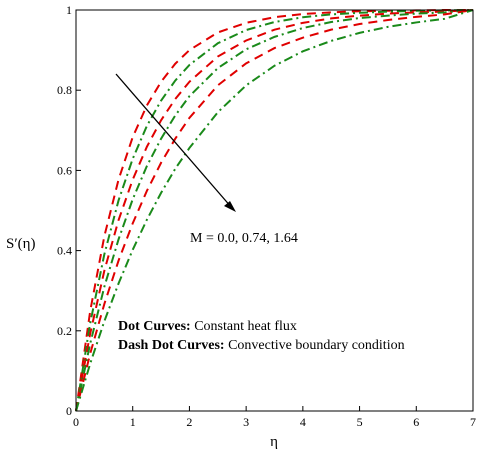 Image resolution: width=492 pixels, height=462 pixels. Describe the element at coordinates (416, 422) in the screenshot. I see `x-tick-label: 6` at that location.